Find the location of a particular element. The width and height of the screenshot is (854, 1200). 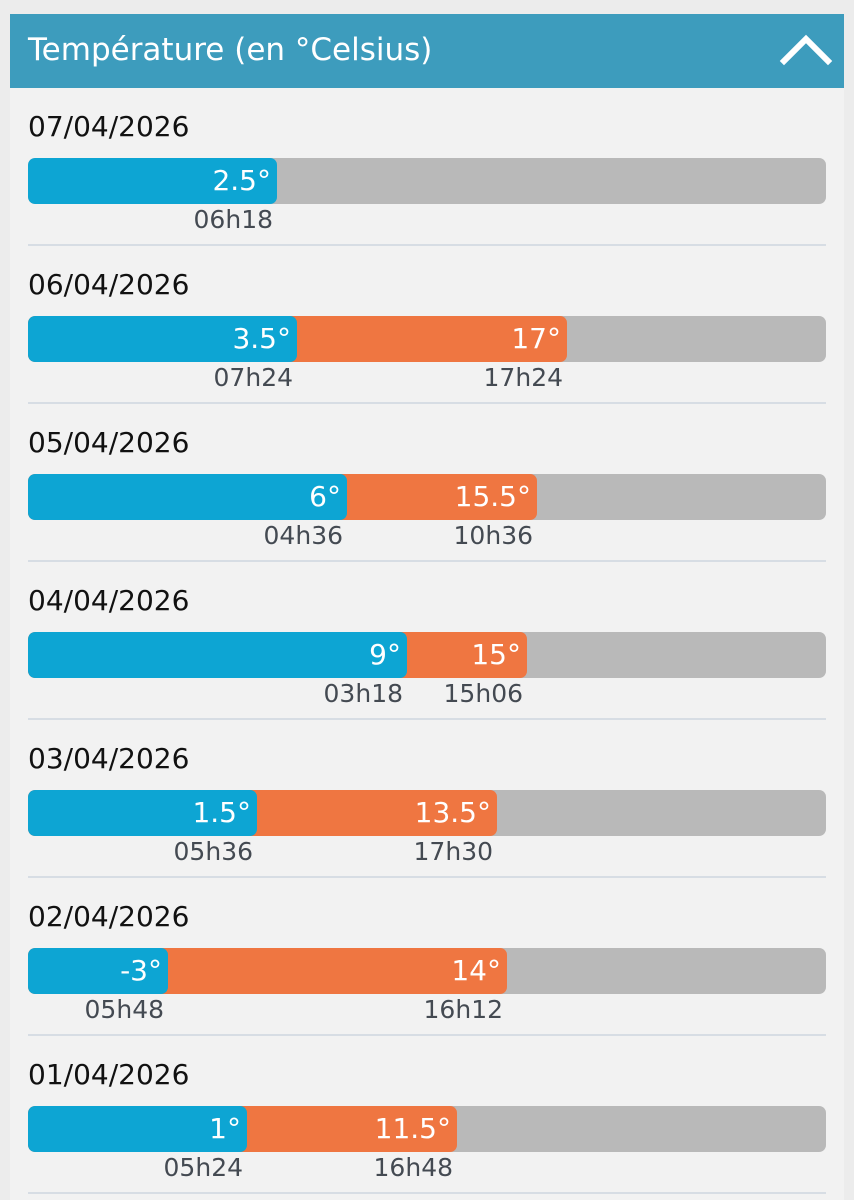

max-temperature-time: 10h36 is located at coordinates (493, 535).